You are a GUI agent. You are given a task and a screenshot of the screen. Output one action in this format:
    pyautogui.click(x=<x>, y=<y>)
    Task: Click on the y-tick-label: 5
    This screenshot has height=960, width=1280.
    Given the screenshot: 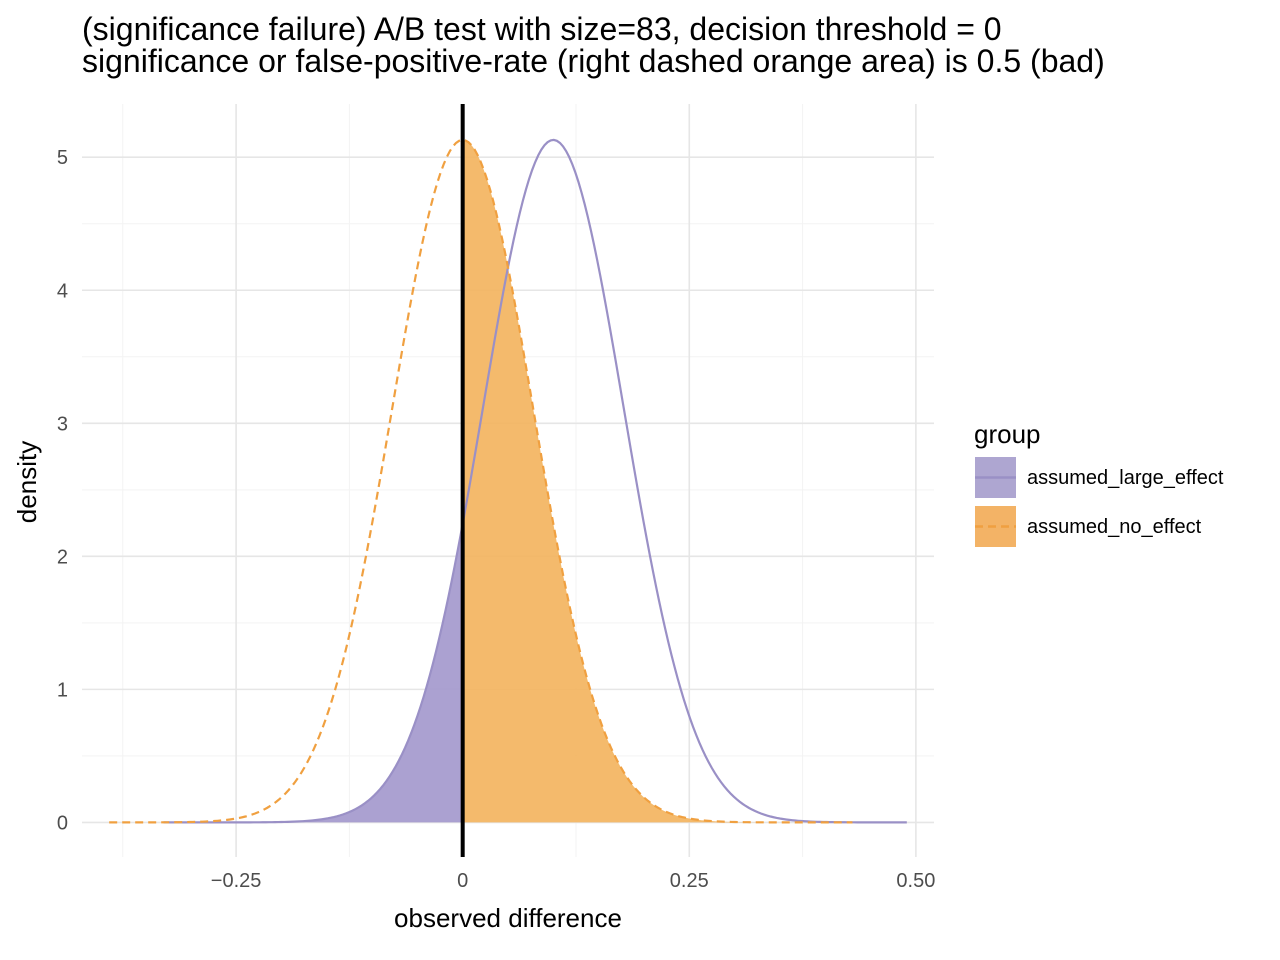 What is the action you would take?
    pyautogui.click(x=62, y=158)
    